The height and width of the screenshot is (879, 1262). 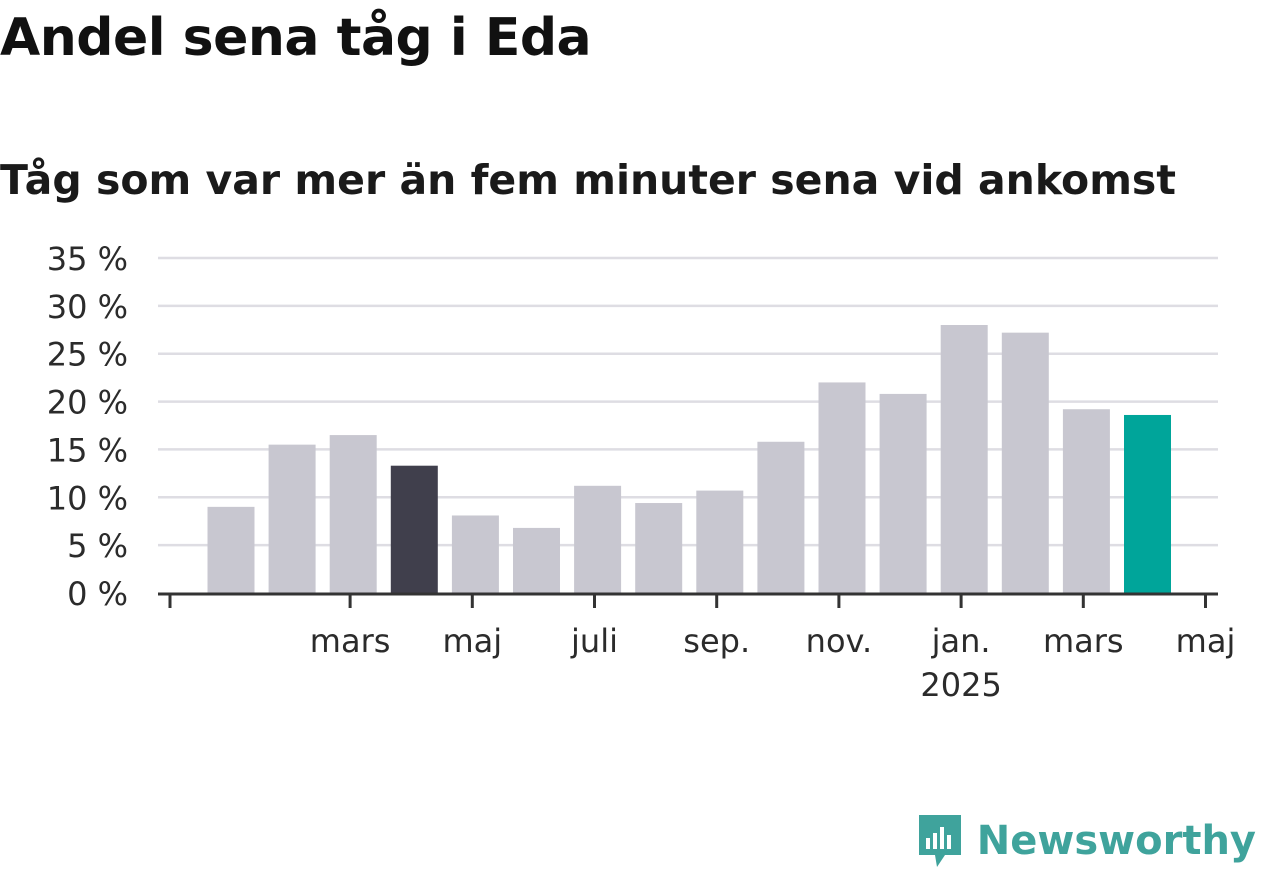 What do you see at coordinates (939, 841) in the screenshot?
I see `newsworthy-logo-icon` at bounding box center [939, 841].